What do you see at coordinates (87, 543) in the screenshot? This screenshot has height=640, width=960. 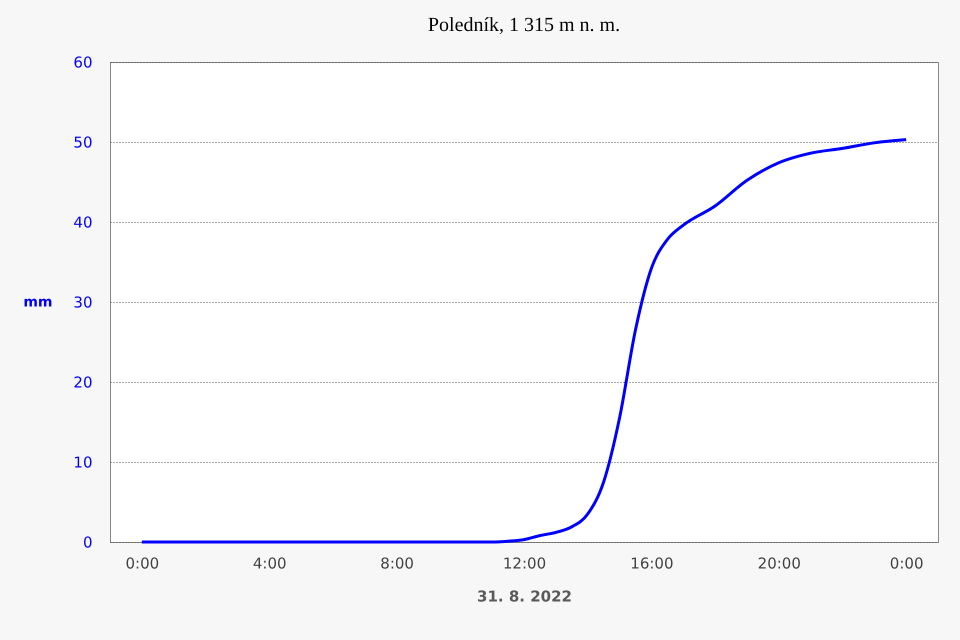 I see `y-tick-label: 0` at bounding box center [87, 543].